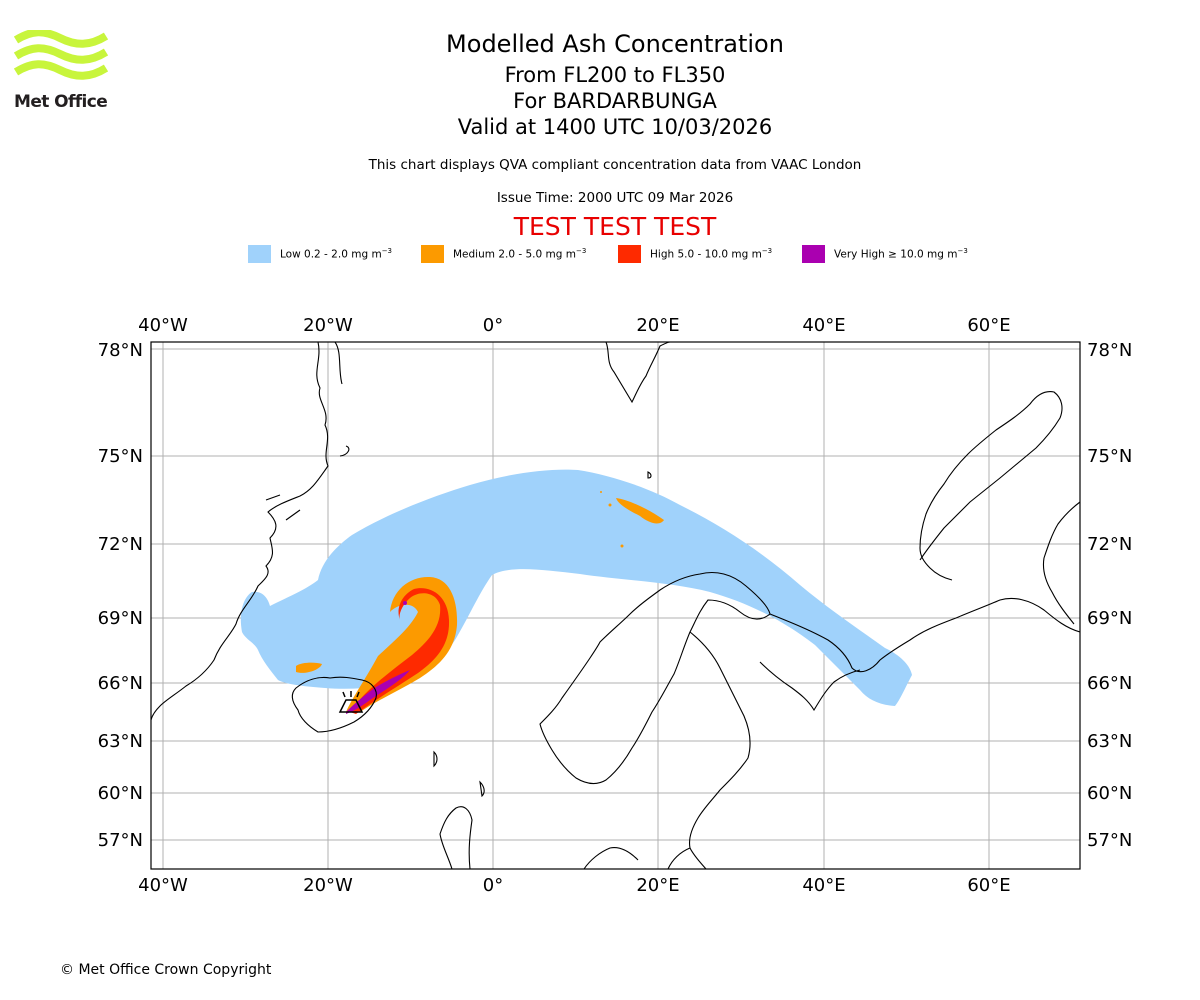  What do you see at coordinates (1109, 595) in the screenshot?
I see `lat-labels-right: 78°N 75°N 72°N 69°N 66°N 63°N 60°N 57°N` at bounding box center [1109, 595].